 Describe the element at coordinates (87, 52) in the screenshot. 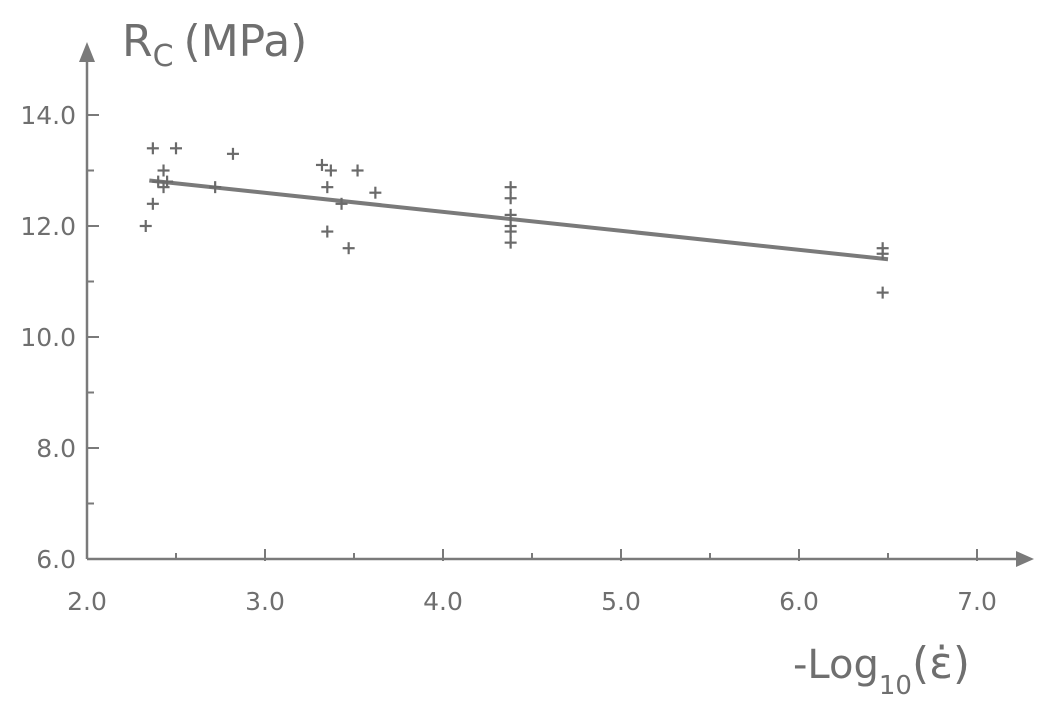

I see `y-axis-arrow` at that location.